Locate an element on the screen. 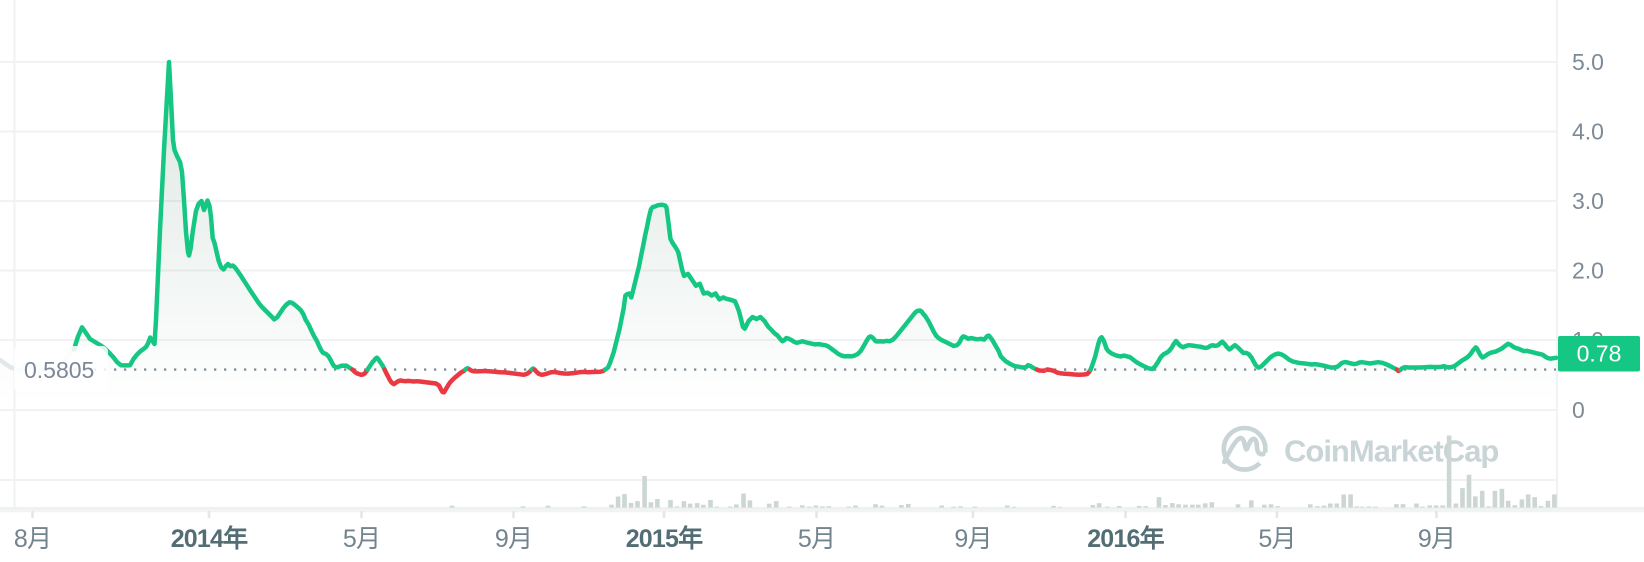  svg-text: 8月 is located at coordinates (32, 539).